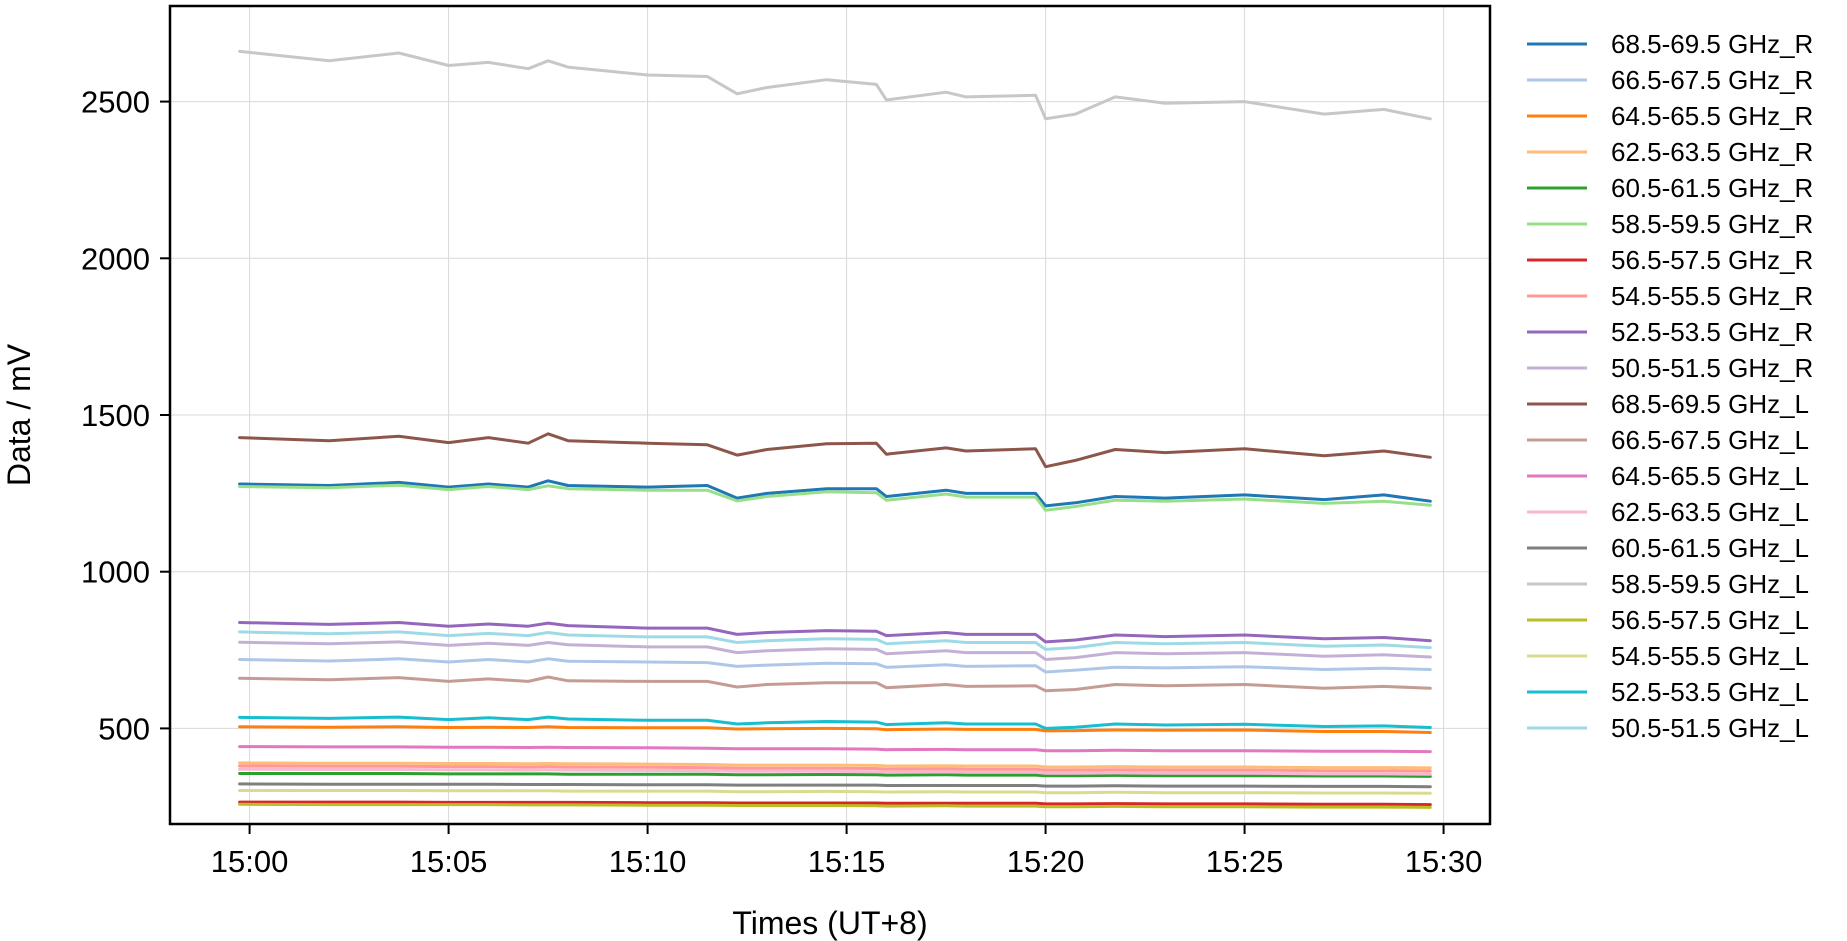 The height and width of the screenshot is (941, 1847). Describe the element at coordinates (1710, 440) in the screenshot. I see `legend-label: 66.5-67.5 GHz_L` at that location.